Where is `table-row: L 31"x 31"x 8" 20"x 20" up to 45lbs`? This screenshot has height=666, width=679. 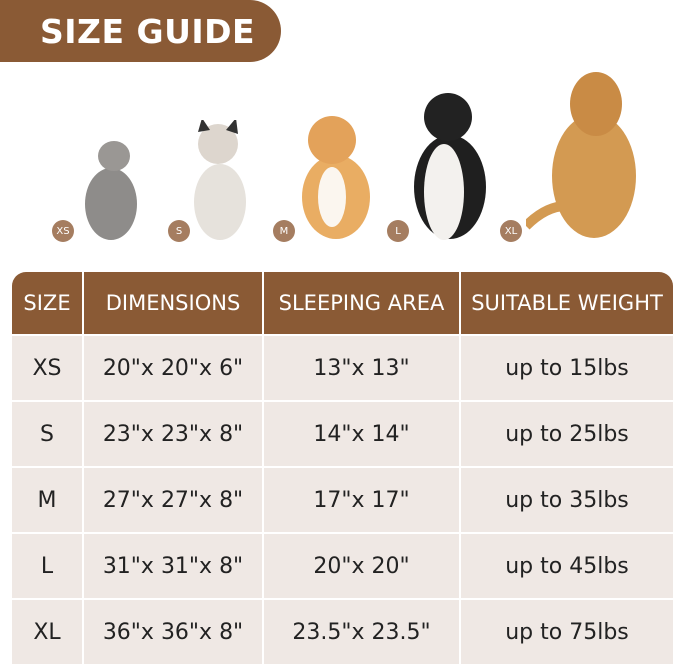 table-row: L 31"x 31"x 8" 20"x 20" up to 45lbs is located at coordinates (342, 566).